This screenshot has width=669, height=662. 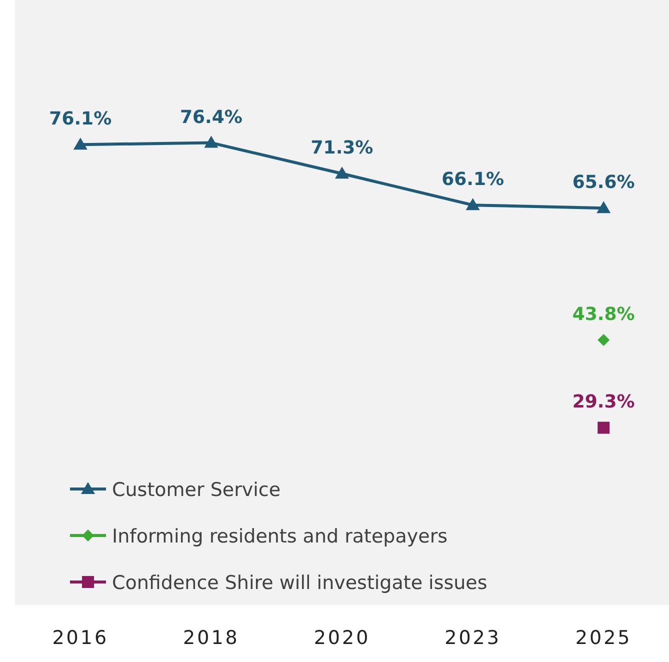 What do you see at coordinates (211, 117) in the screenshot?
I see `data-label: 76.4%` at bounding box center [211, 117].